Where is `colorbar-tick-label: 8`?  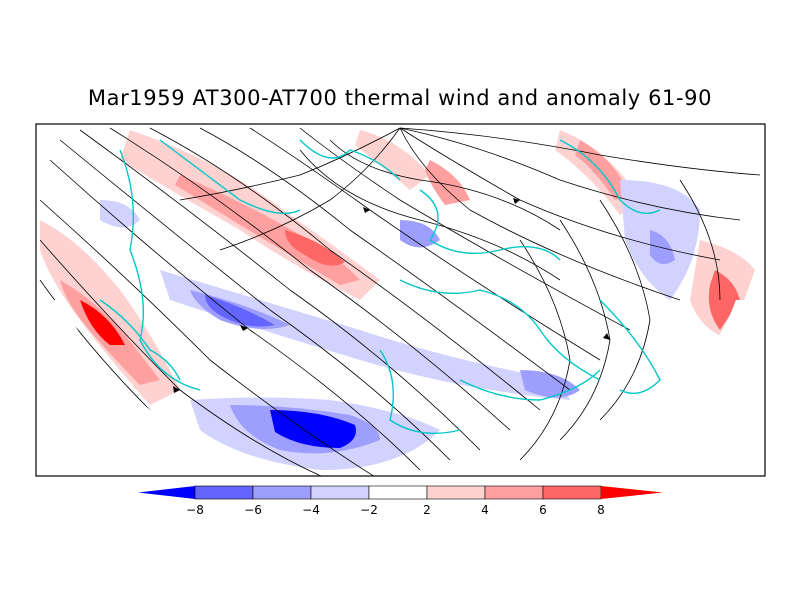
colorbar-tick-label: 8 is located at coordinates (601, 510).